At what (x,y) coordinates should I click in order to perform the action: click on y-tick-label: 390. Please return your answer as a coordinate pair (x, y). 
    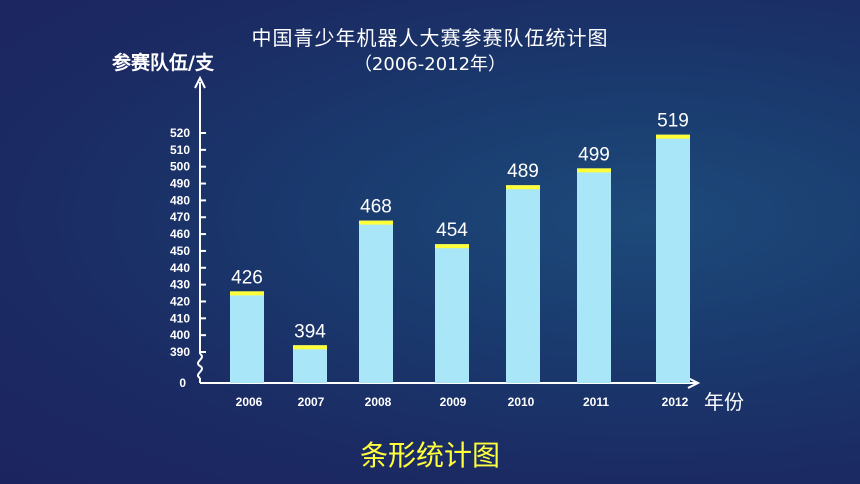
    Looking at the image, I should click on (180, 352).